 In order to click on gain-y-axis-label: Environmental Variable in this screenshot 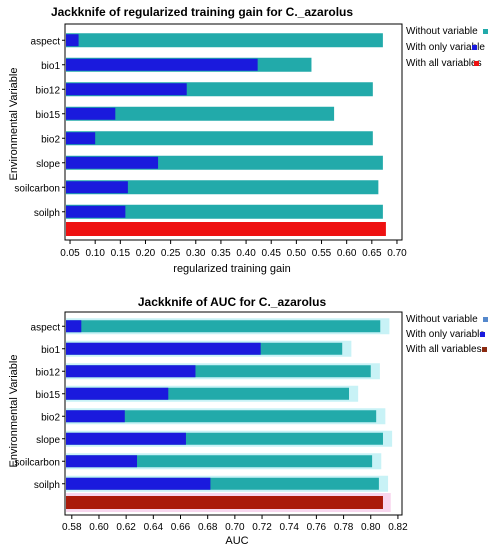, I will do `click(14, 124)`.